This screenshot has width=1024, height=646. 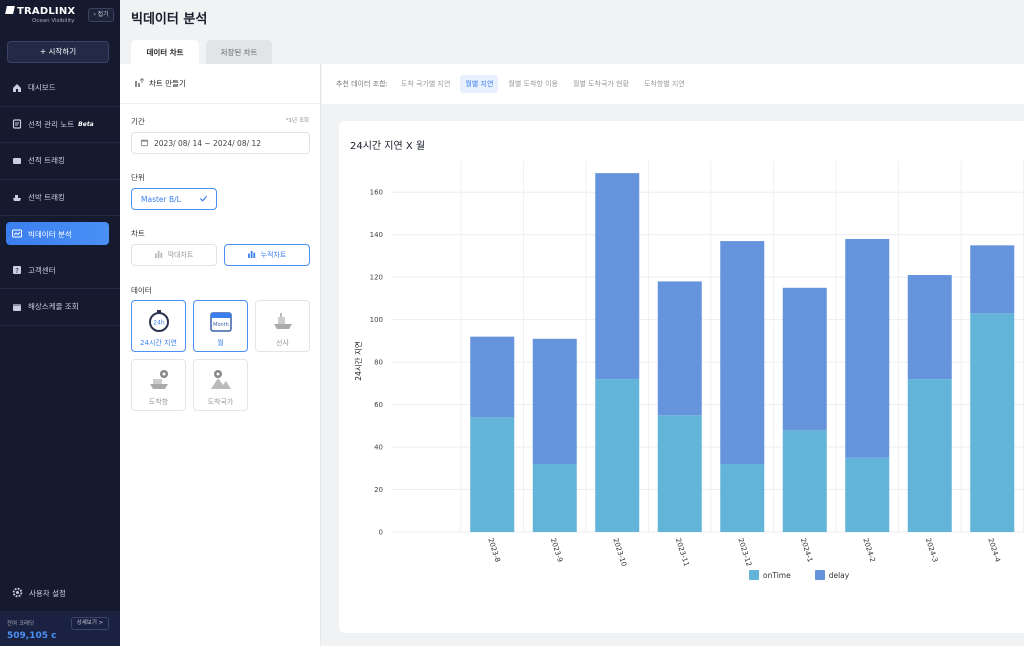 I want to click on legend-item-delay: delay, so click(x=831, y=575).